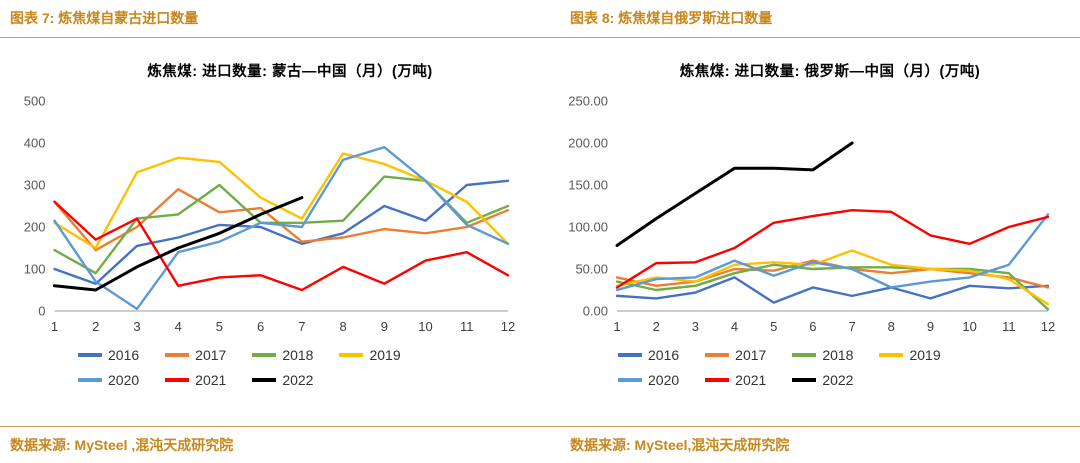  I want to click on figure-caption-bar: 图表 7: 炼焦煤自蒙古进口数量 图表 8: 炼焦煤自俄罗斯进口数量, so click(540, 19).